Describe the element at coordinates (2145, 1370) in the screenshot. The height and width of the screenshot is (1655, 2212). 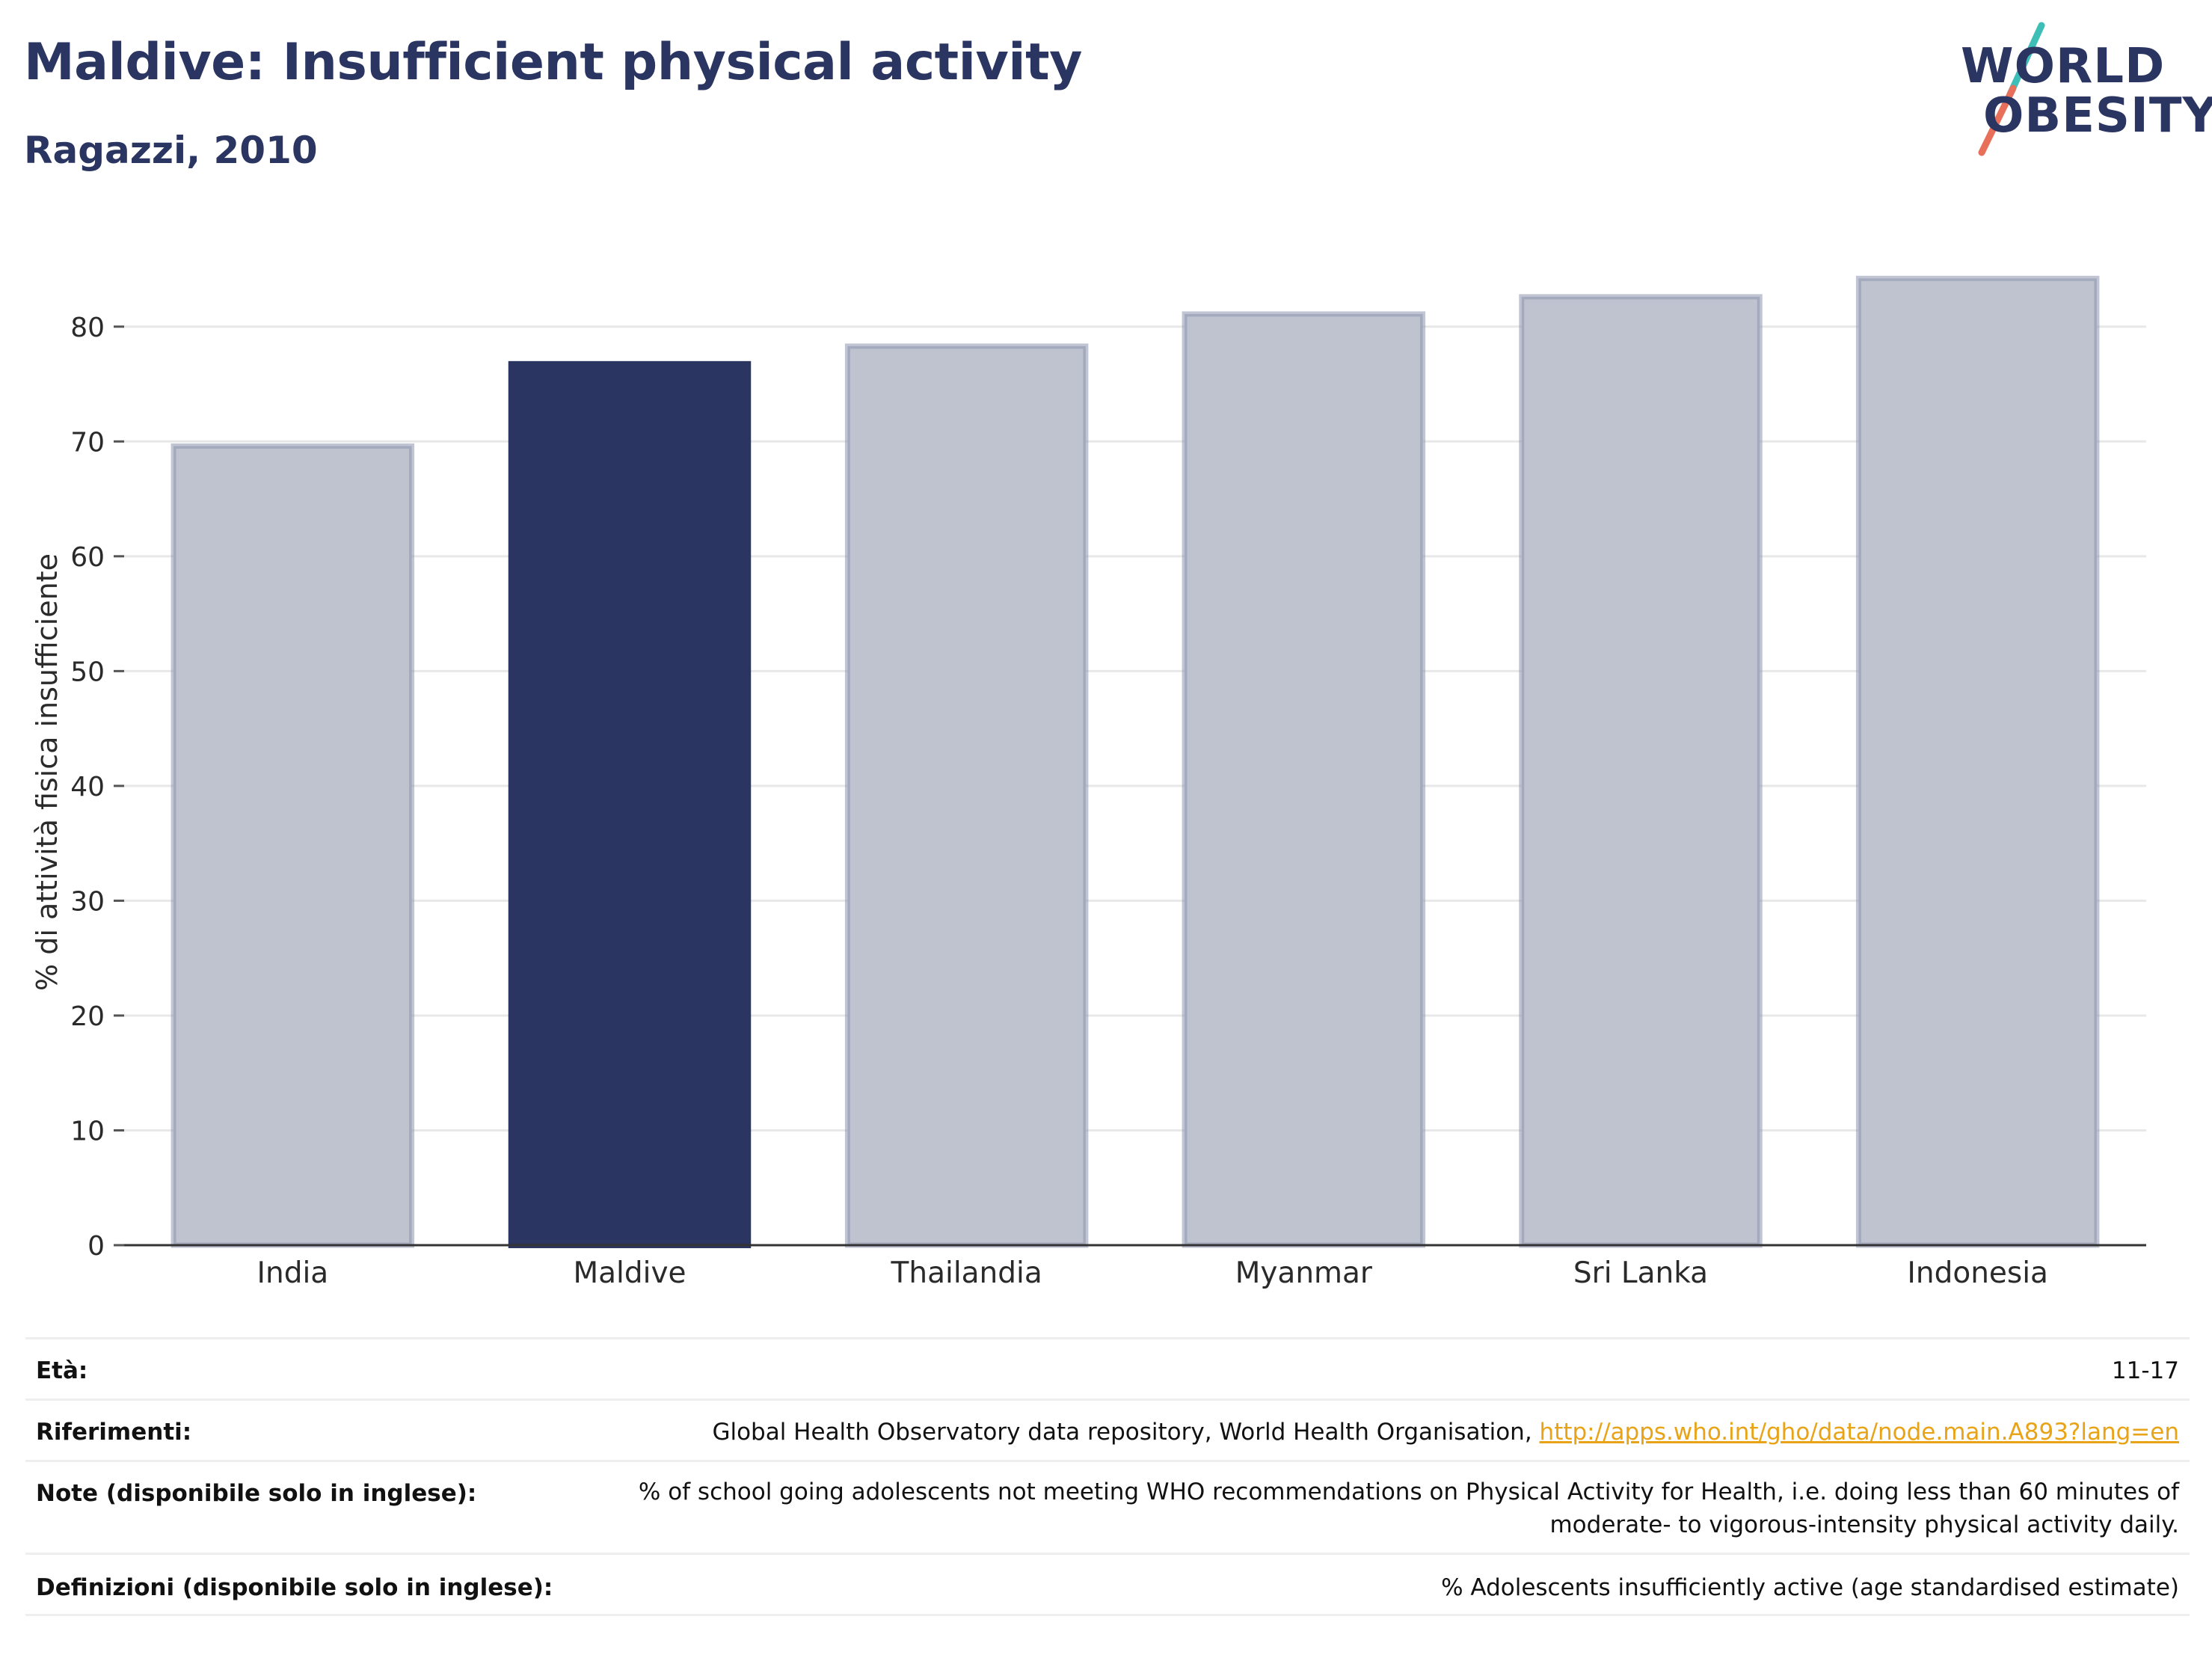
I see `meta-value: 11-17` at that location.